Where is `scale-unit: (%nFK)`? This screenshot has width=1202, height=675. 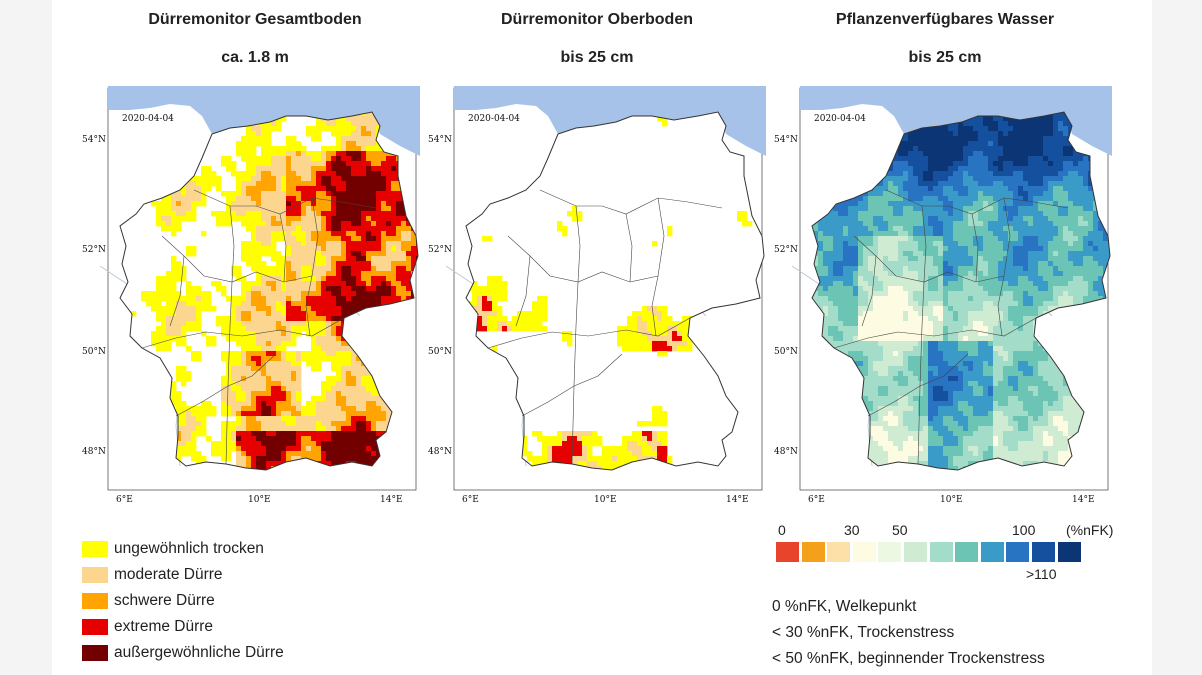
scale-unit: (%nFK) is located at coordinates (1090, 530).